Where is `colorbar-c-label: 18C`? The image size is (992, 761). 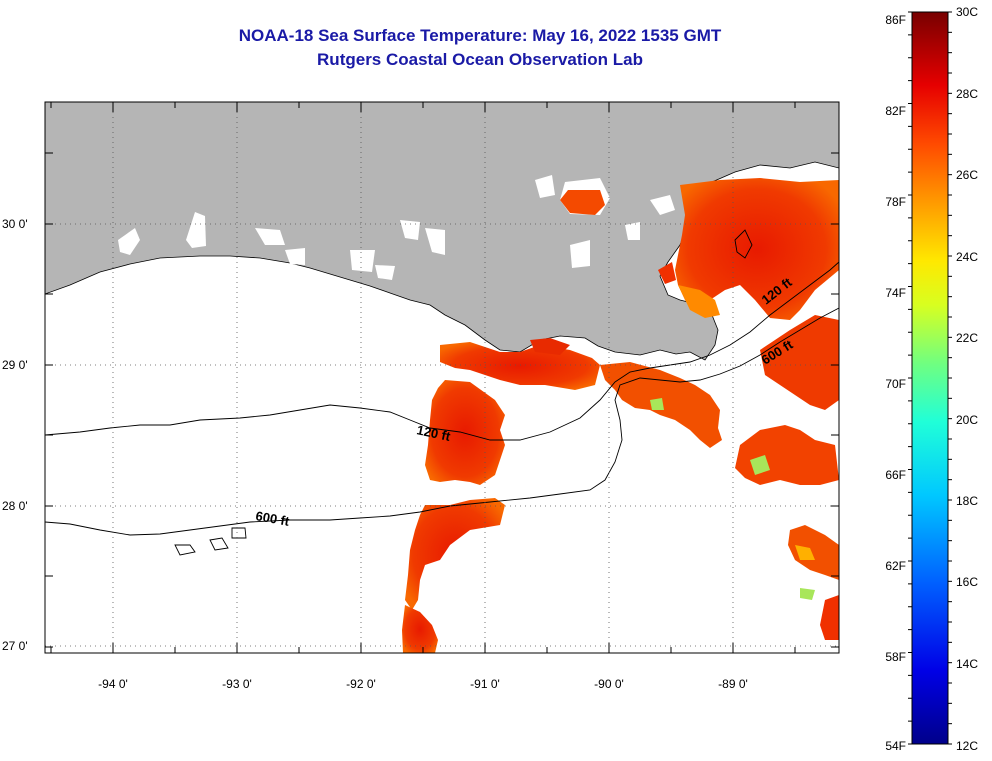
colorbar-c-label: 18C is located at coordinates (967, 501).